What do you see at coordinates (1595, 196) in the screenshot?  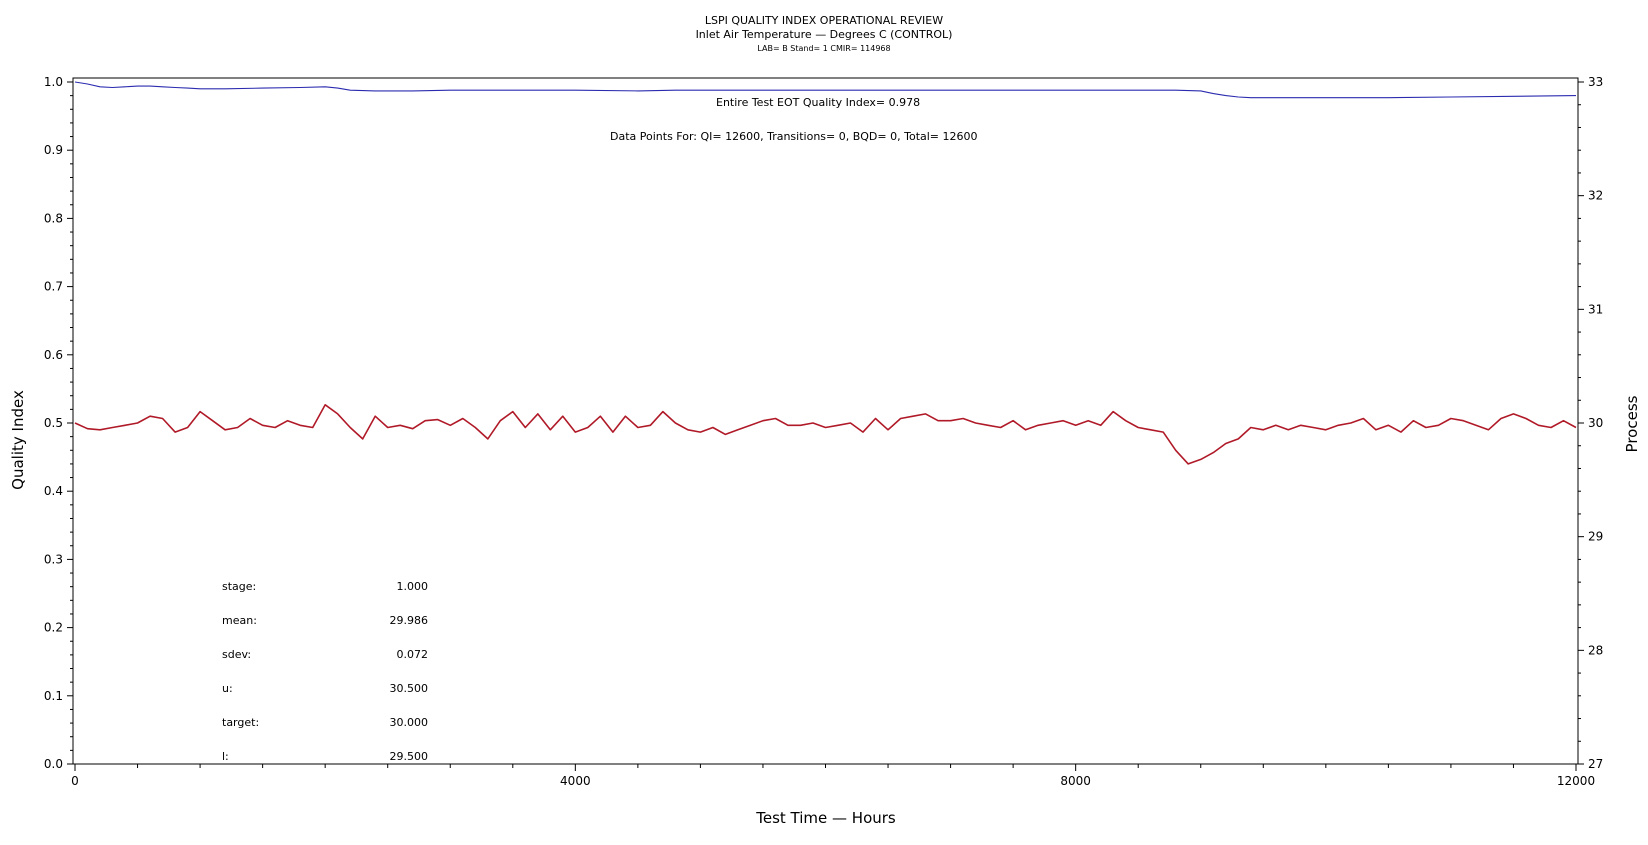 I see `y-right-tick-label: 32` at bounding box center [1595, 196].